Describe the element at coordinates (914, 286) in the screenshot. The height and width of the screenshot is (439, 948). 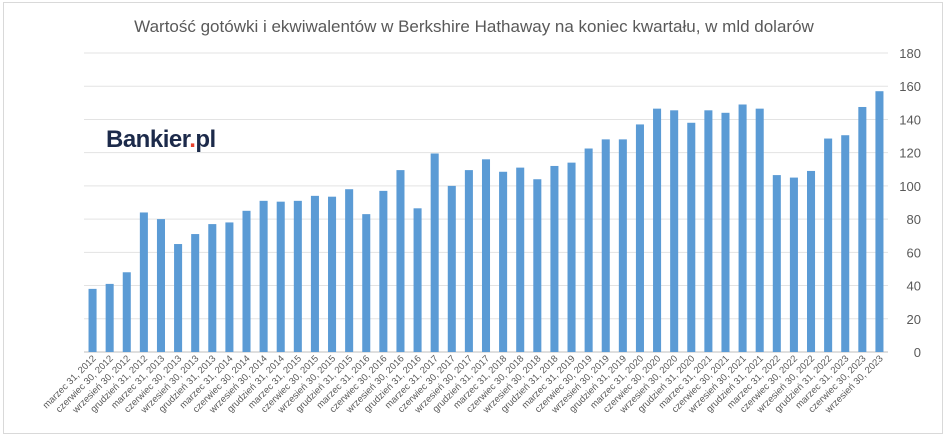
I see `y-tick-label: 40` at that location.